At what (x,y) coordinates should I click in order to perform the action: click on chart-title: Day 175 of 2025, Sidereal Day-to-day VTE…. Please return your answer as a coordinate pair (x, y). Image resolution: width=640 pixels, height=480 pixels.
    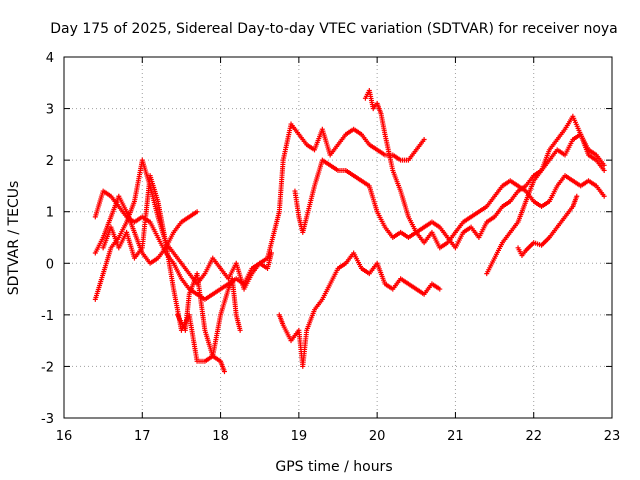
    Looking at the image, I should click on (334, 29).